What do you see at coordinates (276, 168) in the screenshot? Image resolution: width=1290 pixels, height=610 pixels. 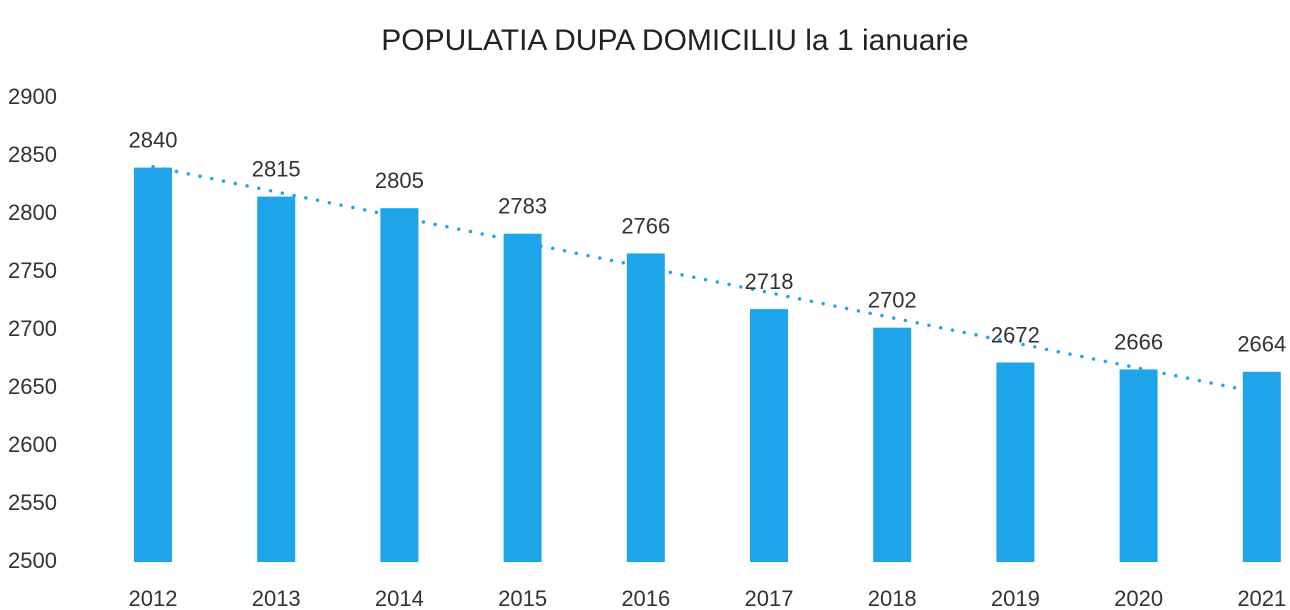 I see `data-label: 2815` at bounding box center [276, 168].